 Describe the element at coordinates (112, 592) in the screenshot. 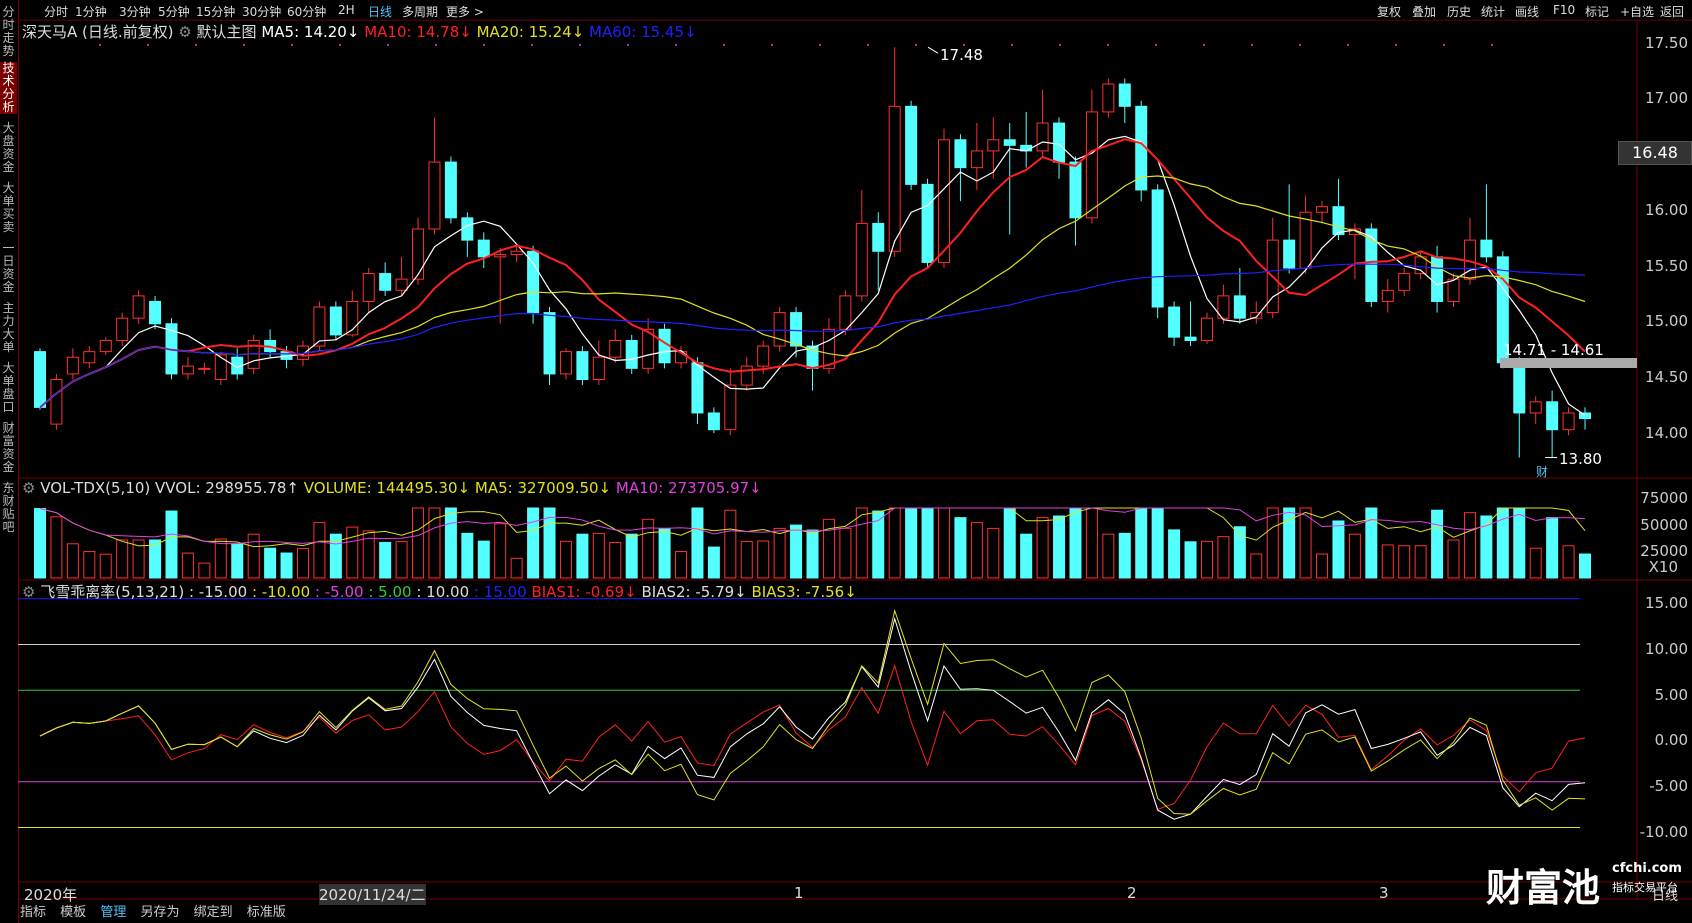

I see `bias-indicator-name: 飞雪乖离率(5,13,21)` at that location.